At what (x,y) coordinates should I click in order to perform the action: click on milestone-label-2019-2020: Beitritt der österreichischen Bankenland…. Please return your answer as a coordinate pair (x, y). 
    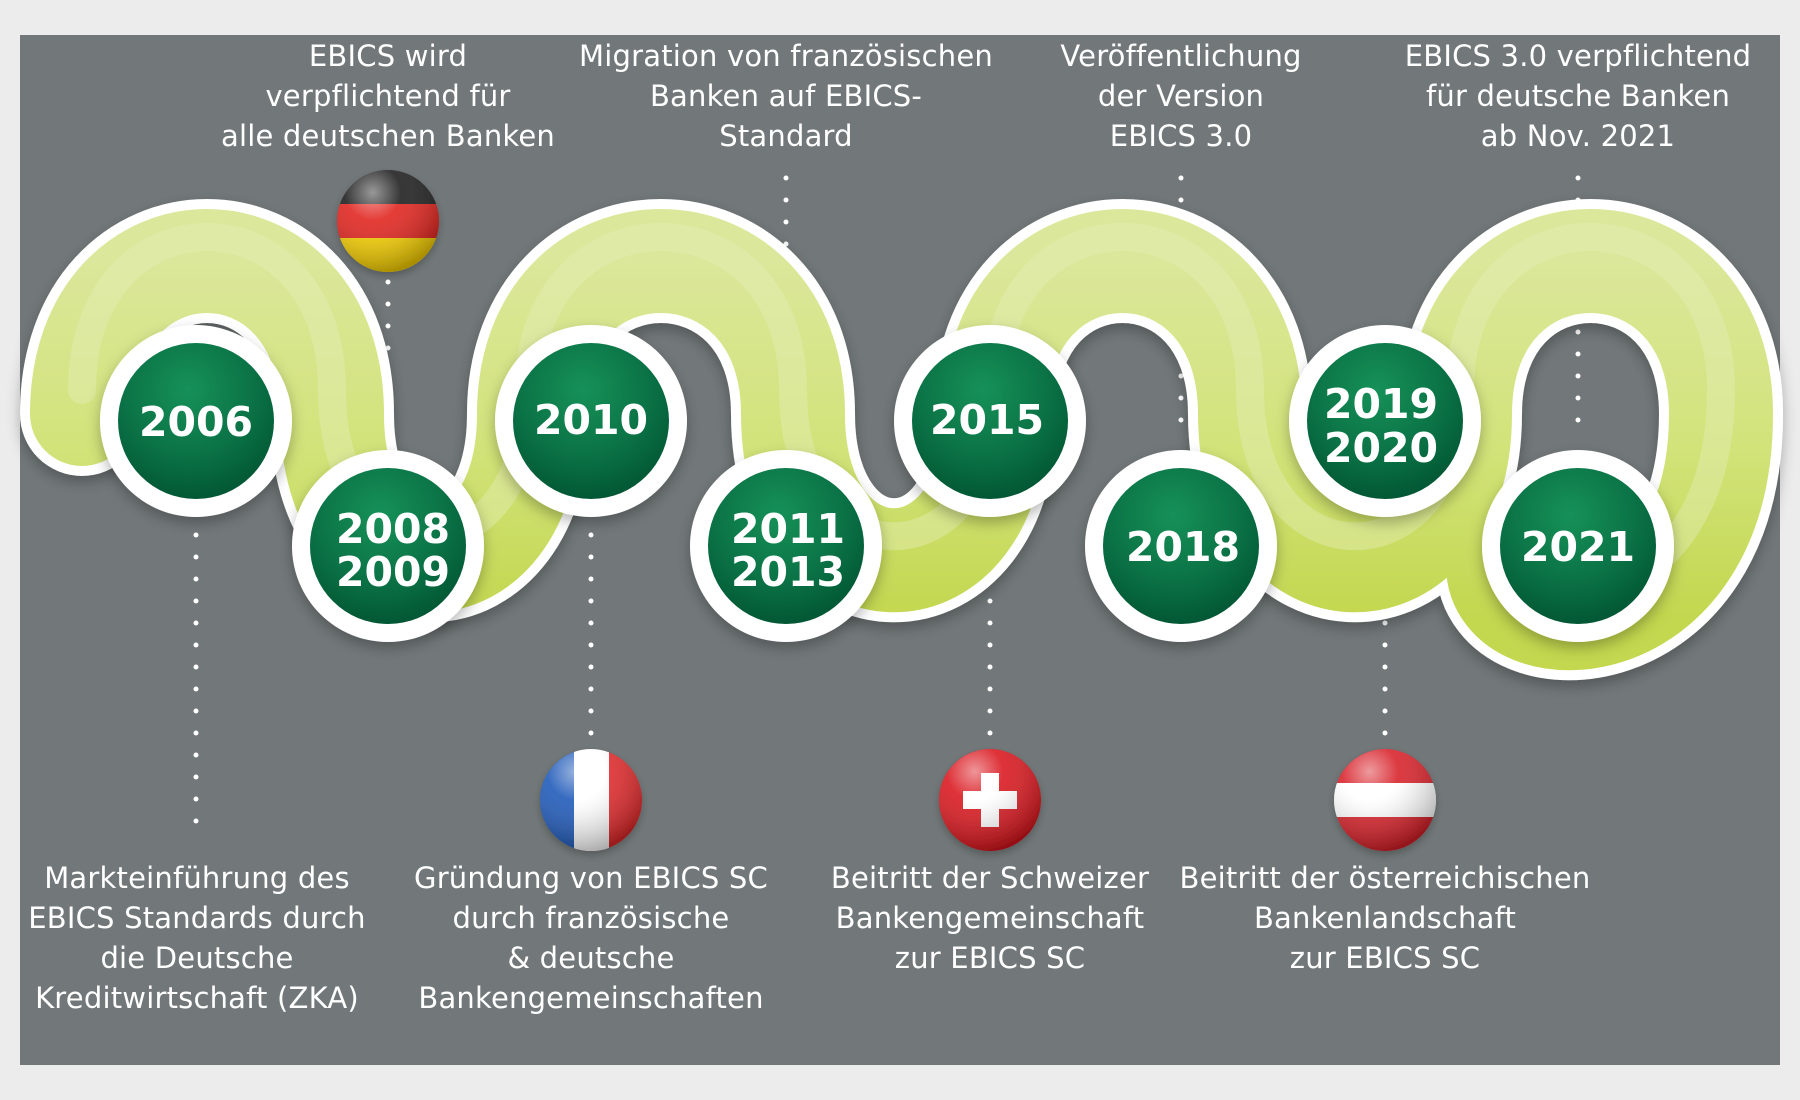
    Looking at the image, I should click on (1385, 918).